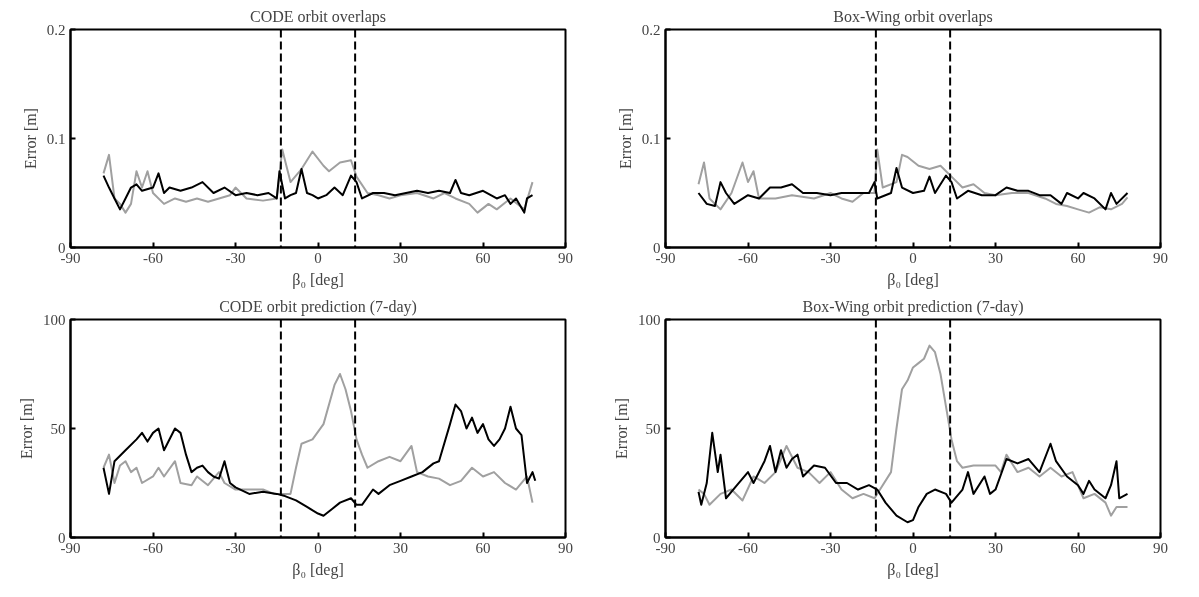 The width and height of the screenshot is (1199, 597). Describe the element at coordinates (913, 16) in the screenshot. I see `chart-title: Box-Wing orbit overlaps` at that location.